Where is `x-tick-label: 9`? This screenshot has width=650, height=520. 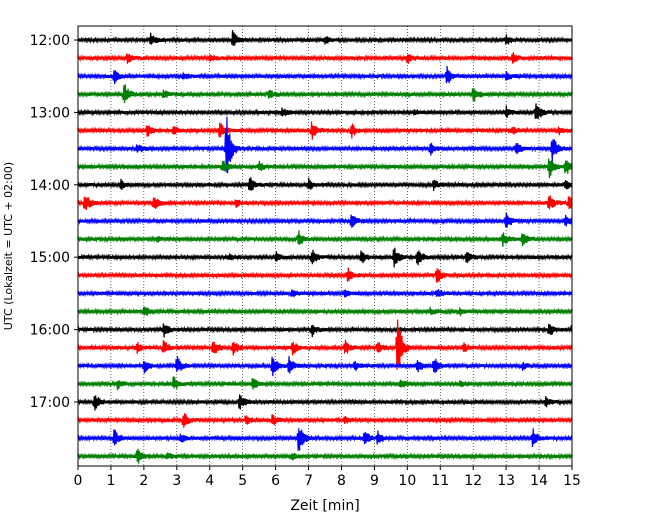 x-tick-label: 9 is located at coordinates (374, 481).